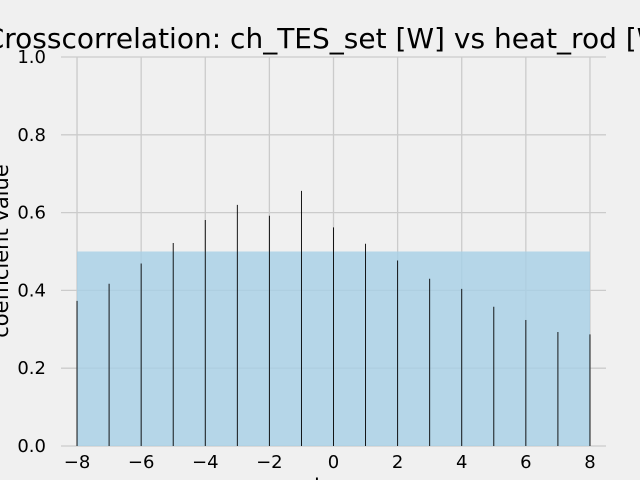 This screenshot has height=480, width=640. I want to click on x-tick-label: −8, so click(77, 462).